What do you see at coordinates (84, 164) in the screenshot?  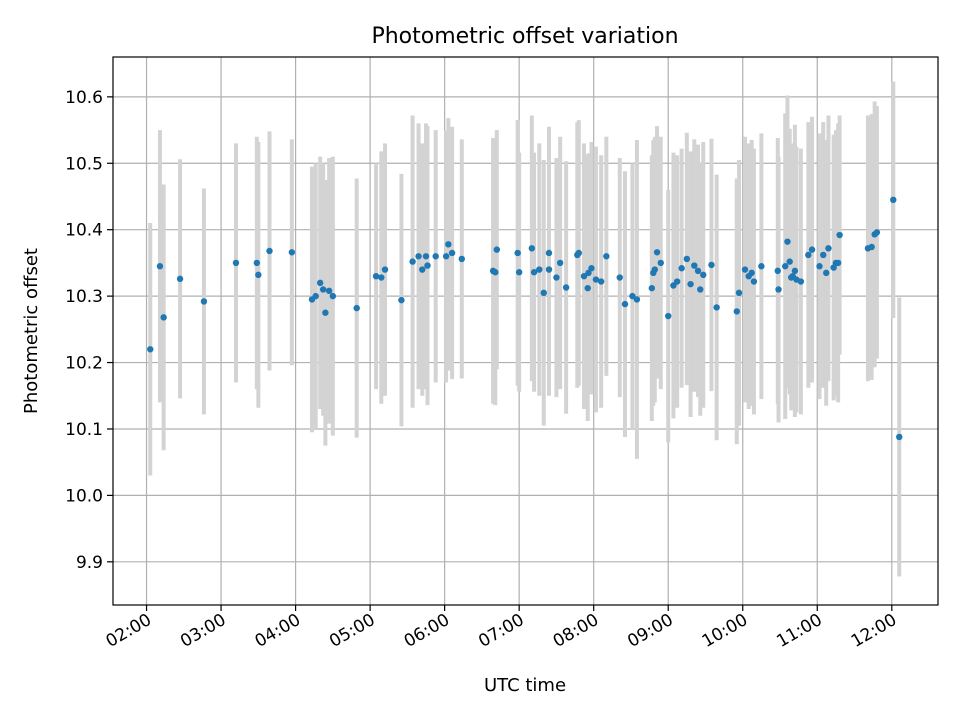 I see `y-tick-label: 10.5` at bounding box center [84, 164].